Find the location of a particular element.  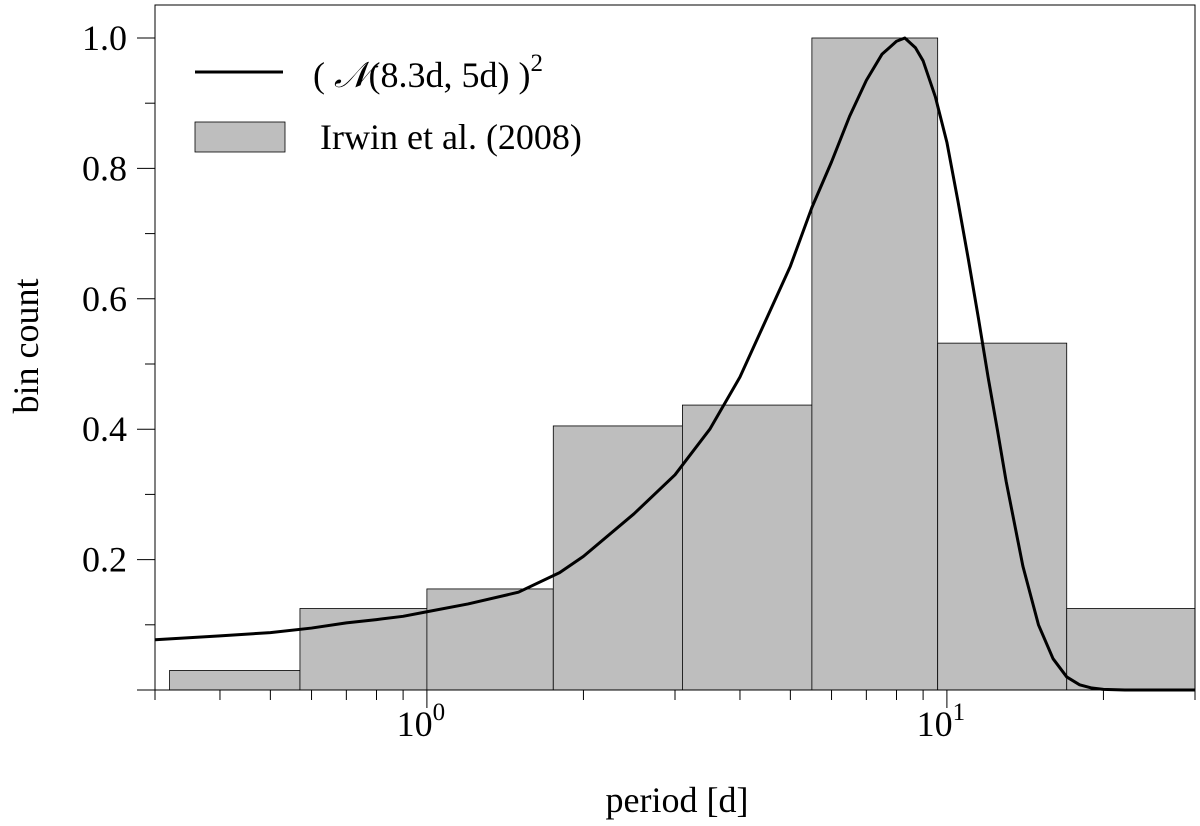

x-axis-label: period [d] is located at coordinates (677, 800).